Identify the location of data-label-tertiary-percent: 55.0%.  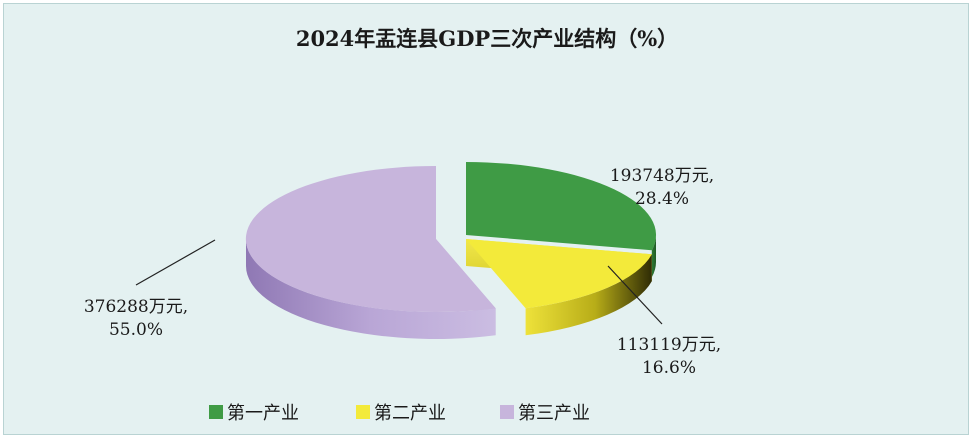
(136, 330).